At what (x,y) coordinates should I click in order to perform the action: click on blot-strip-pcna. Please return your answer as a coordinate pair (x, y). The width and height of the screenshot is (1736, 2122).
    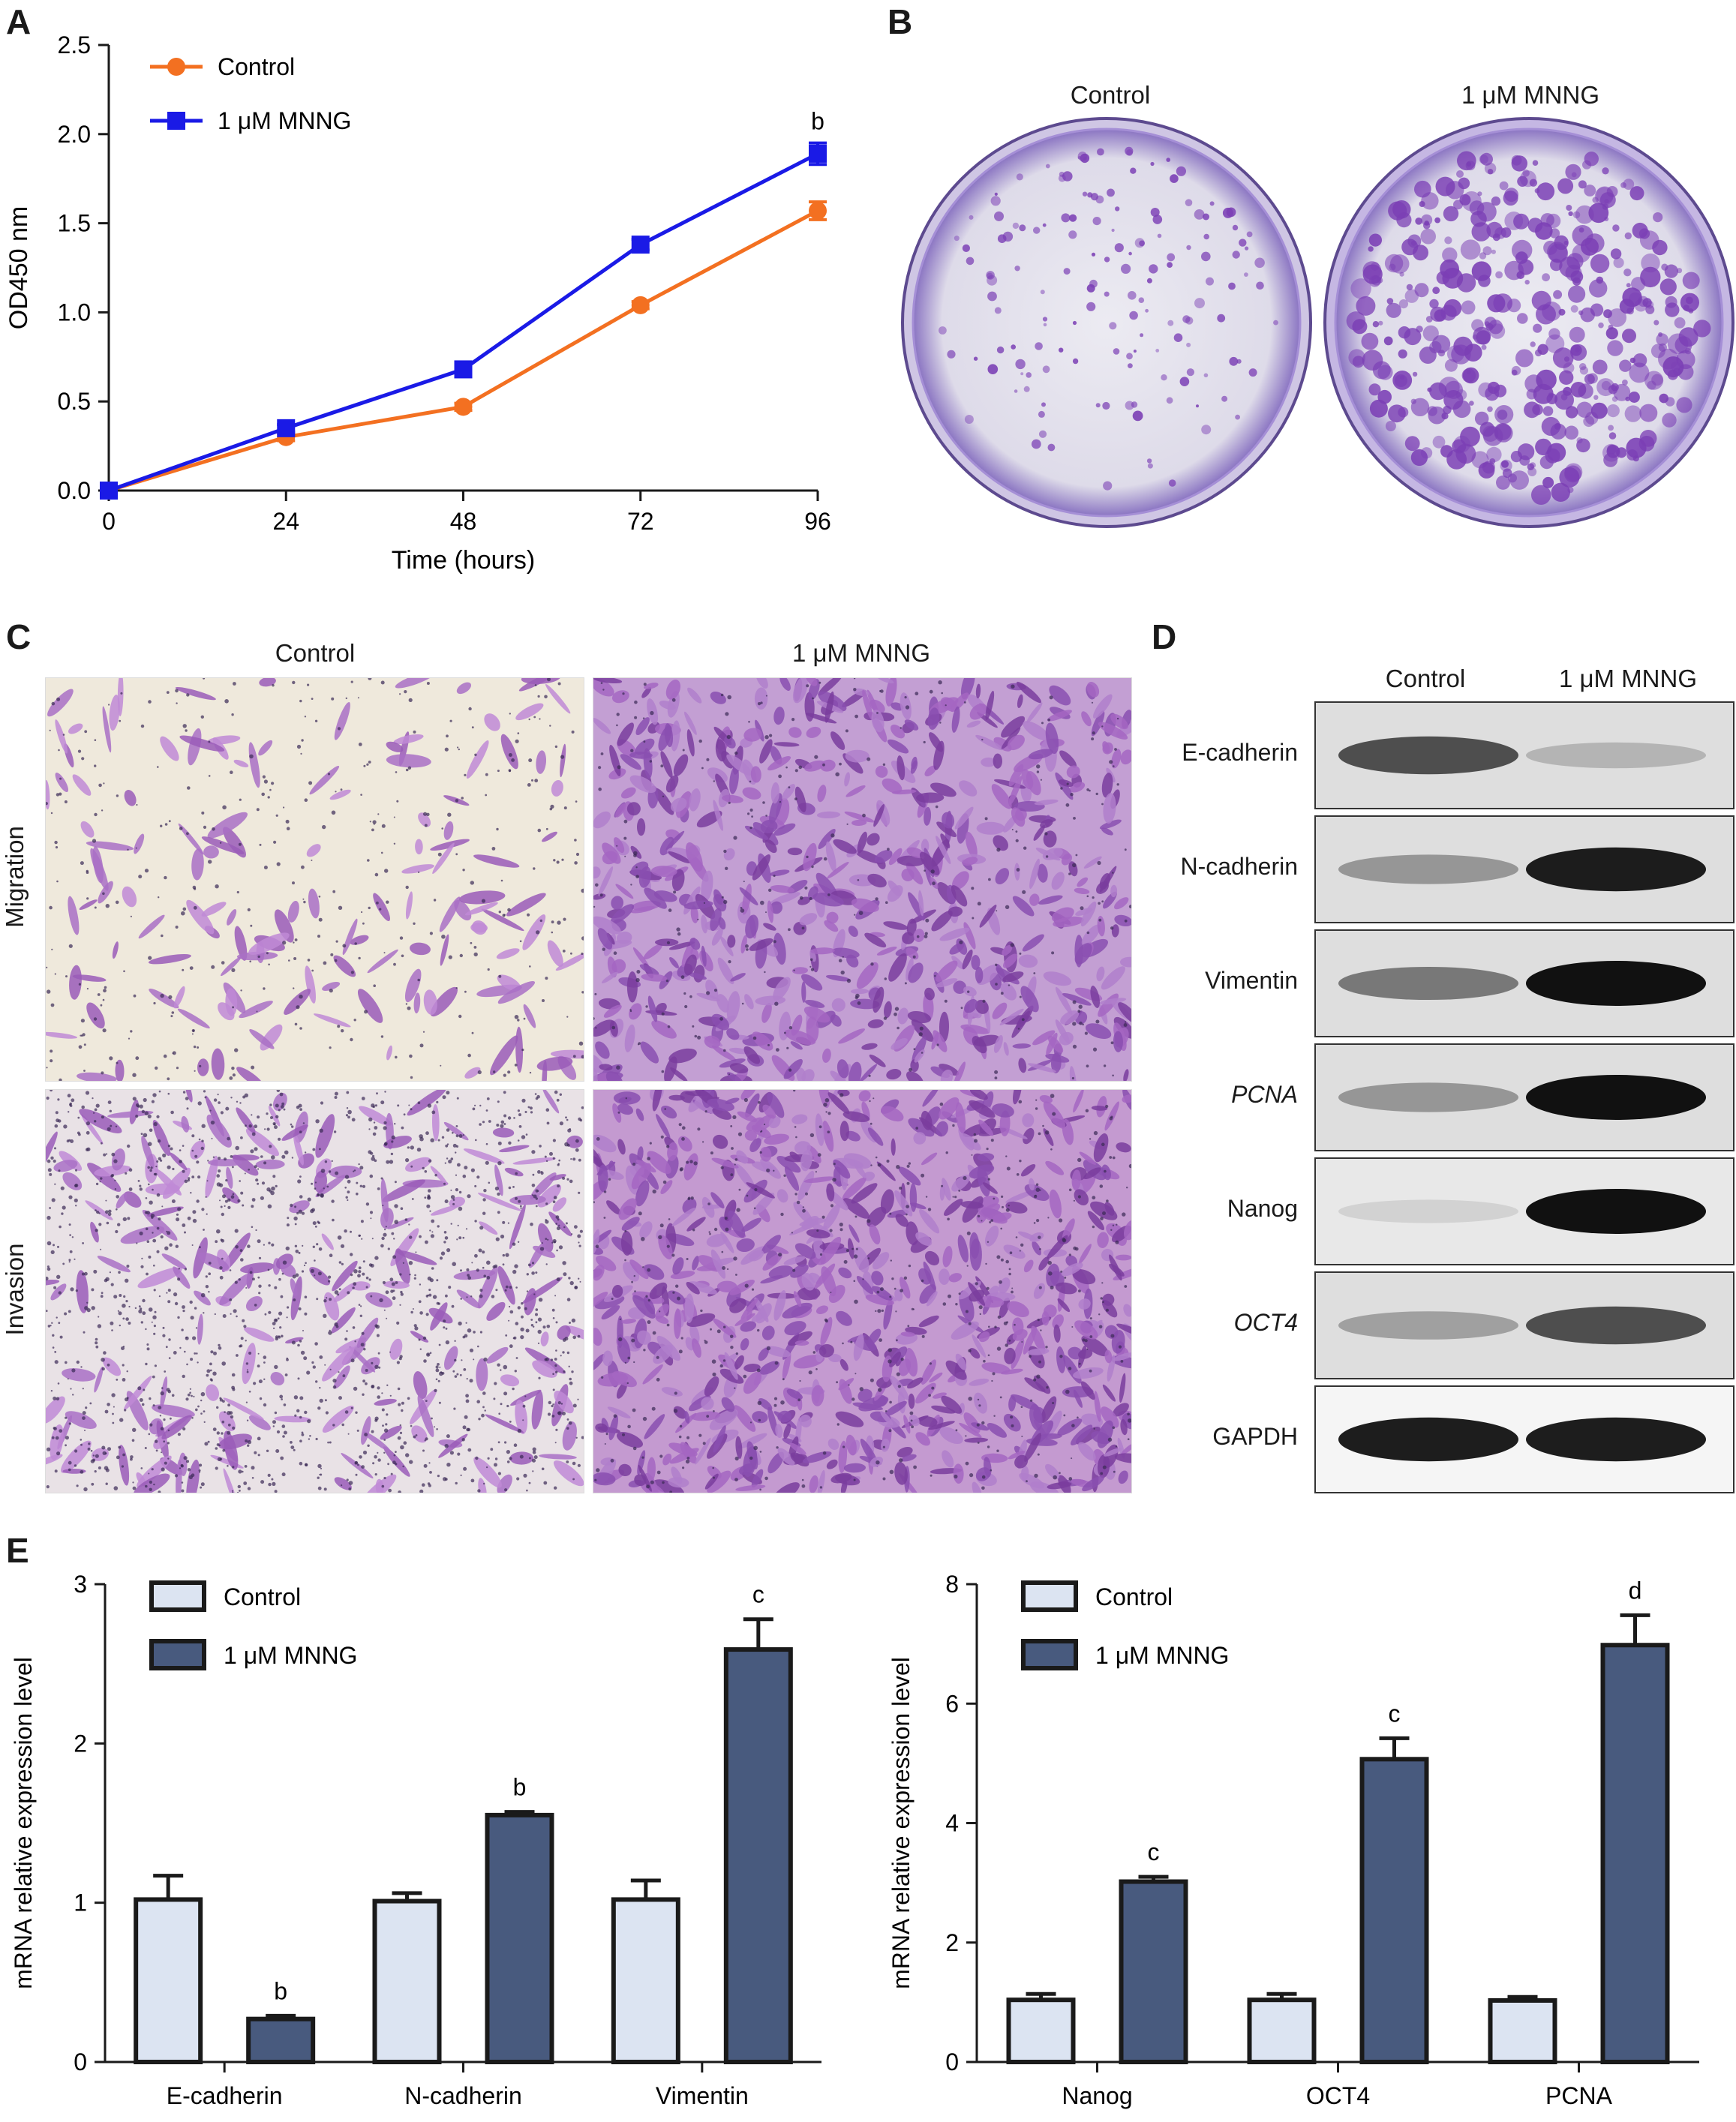
    Looking at the image, I should click on (1524, 1097).